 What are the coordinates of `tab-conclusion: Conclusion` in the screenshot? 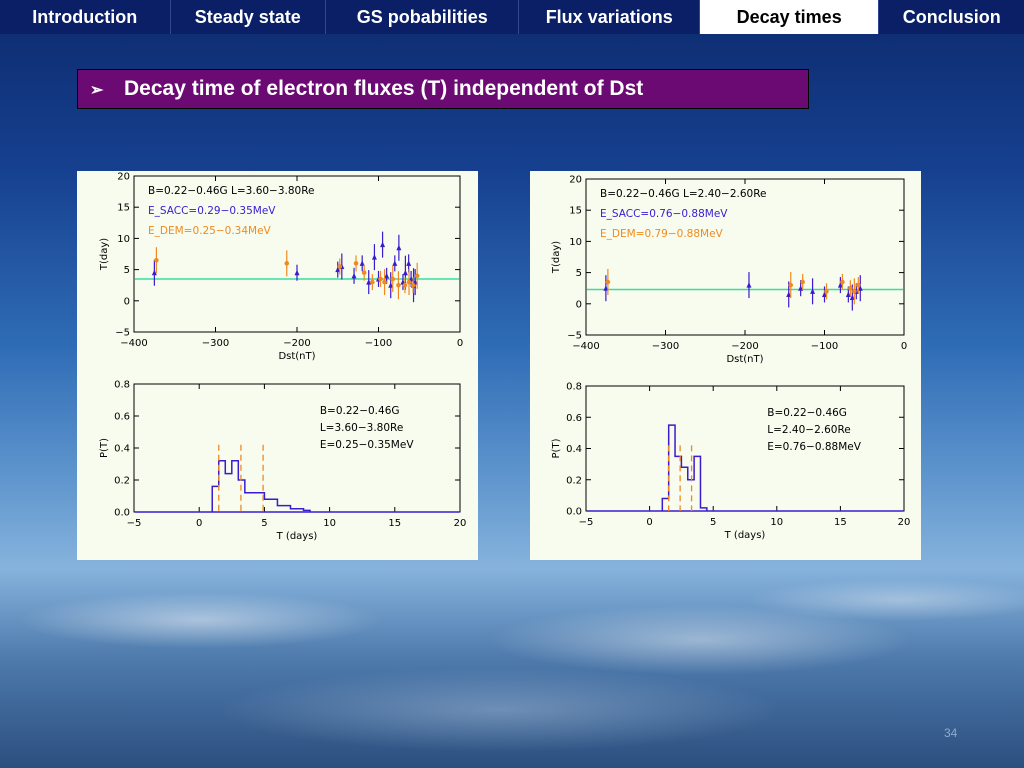 It's located at (951, 17).